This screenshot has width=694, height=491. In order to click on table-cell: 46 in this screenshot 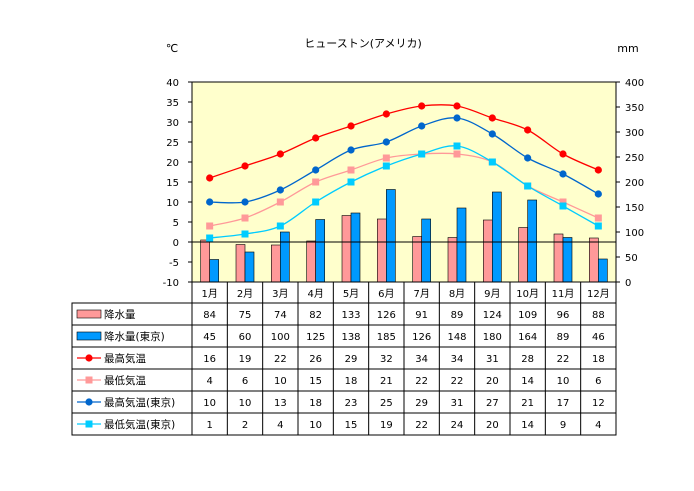, I will do `click(598, 337)`.